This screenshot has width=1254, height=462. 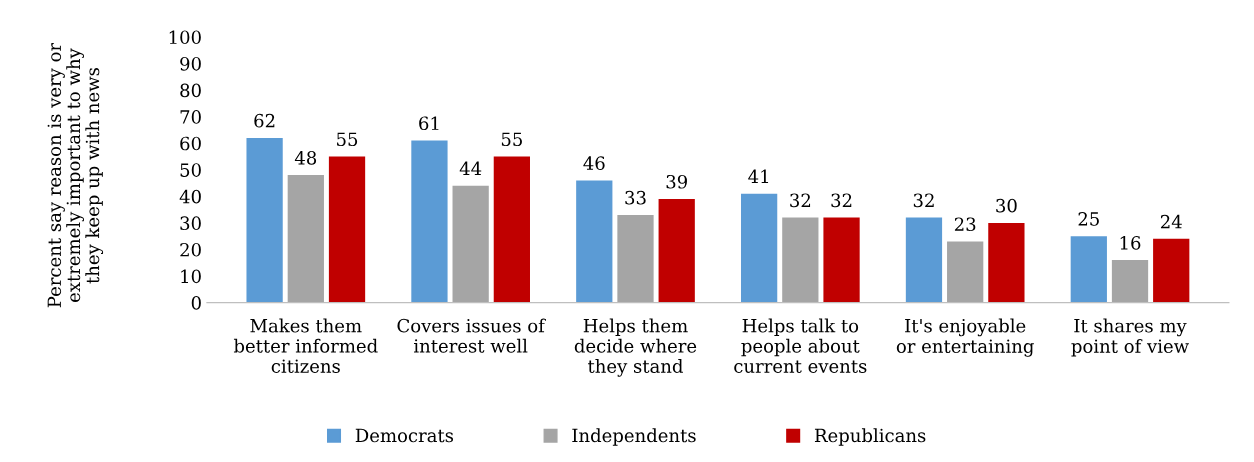 I want to click on y-tick-label: 10, so click(x=191, y=276).